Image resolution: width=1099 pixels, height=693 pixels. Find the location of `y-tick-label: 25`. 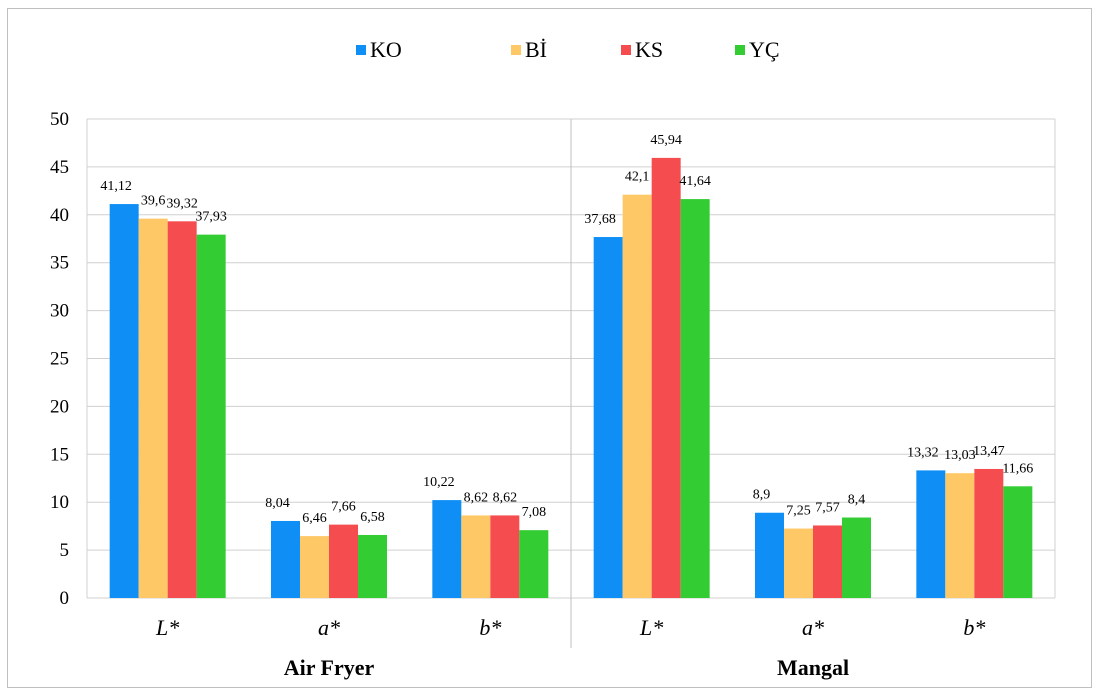

y-tick-label: 25 is located at coordinates (59, 359).